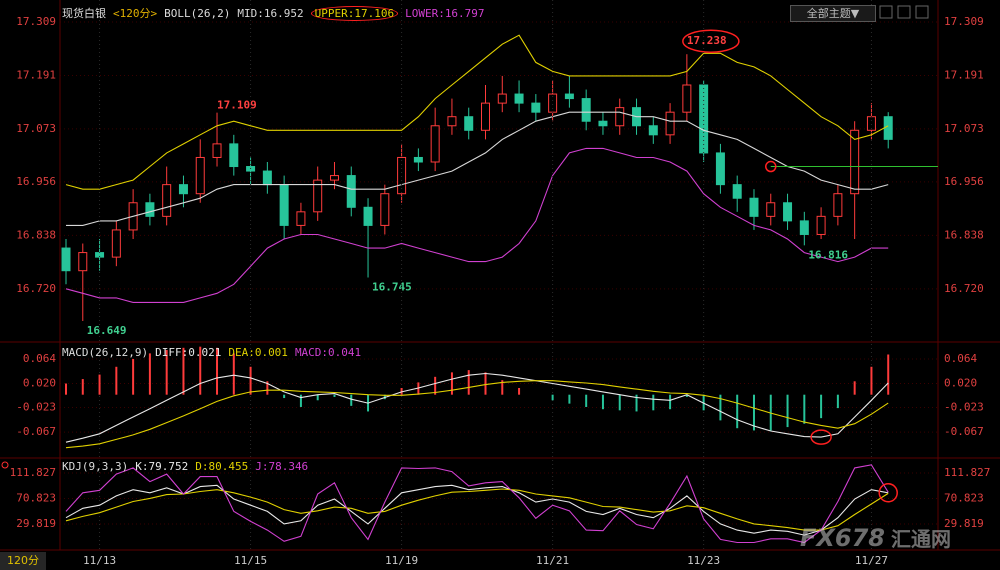 The width and height of the screenshot is (1000, 570). What do you see at coordinates (552, 560) in the screenshot?
I see `x-tick-label: 11/21` at bounding box center [552, 560].